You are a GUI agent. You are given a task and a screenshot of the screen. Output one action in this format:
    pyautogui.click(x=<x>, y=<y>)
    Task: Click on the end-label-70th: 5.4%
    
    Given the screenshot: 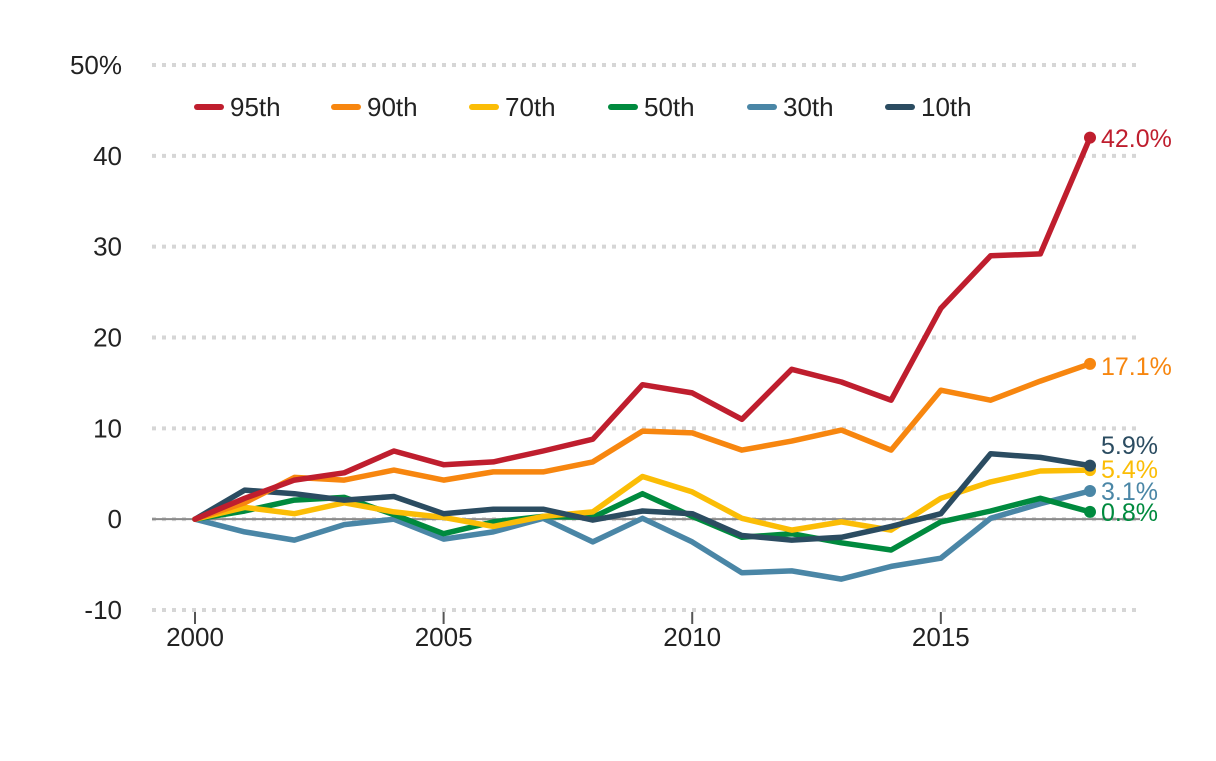 What is the action you would take?
    pyautogui.click(x=1129, y=470)
    